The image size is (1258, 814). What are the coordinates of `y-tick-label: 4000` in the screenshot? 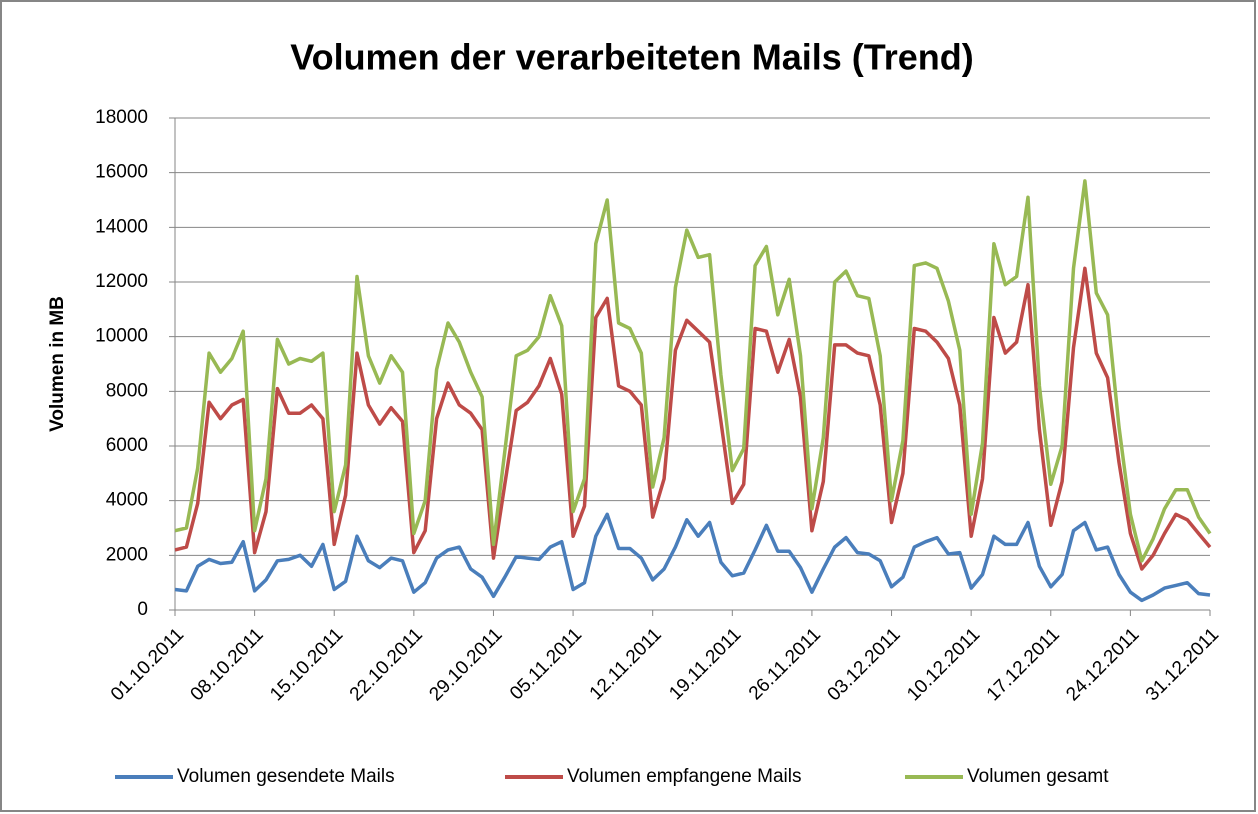 It's located at (127, 500).